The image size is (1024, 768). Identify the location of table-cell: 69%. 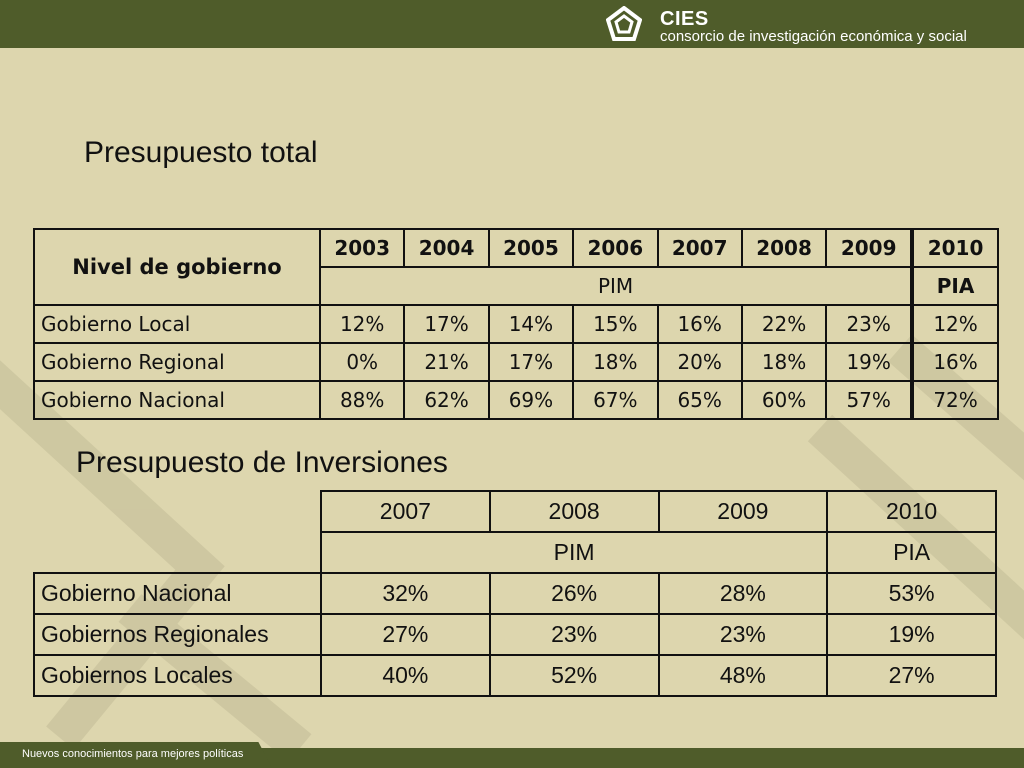
(531, 400).